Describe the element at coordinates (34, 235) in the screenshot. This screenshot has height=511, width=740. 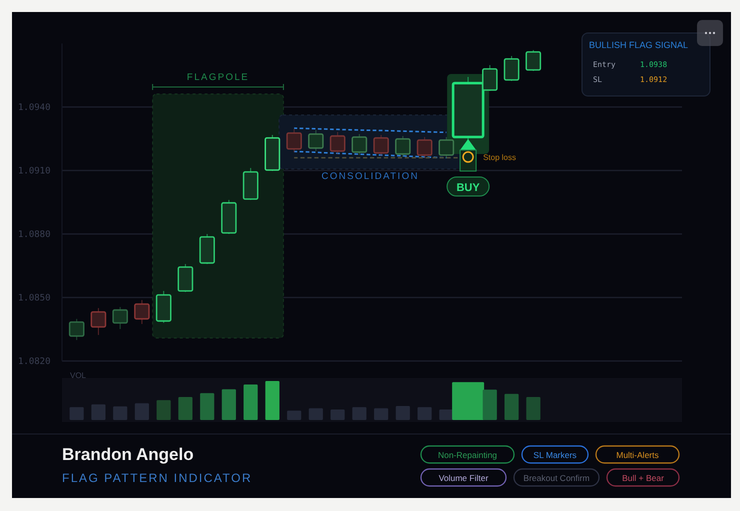
I see `y-tick-label: 1.0880` at that location.